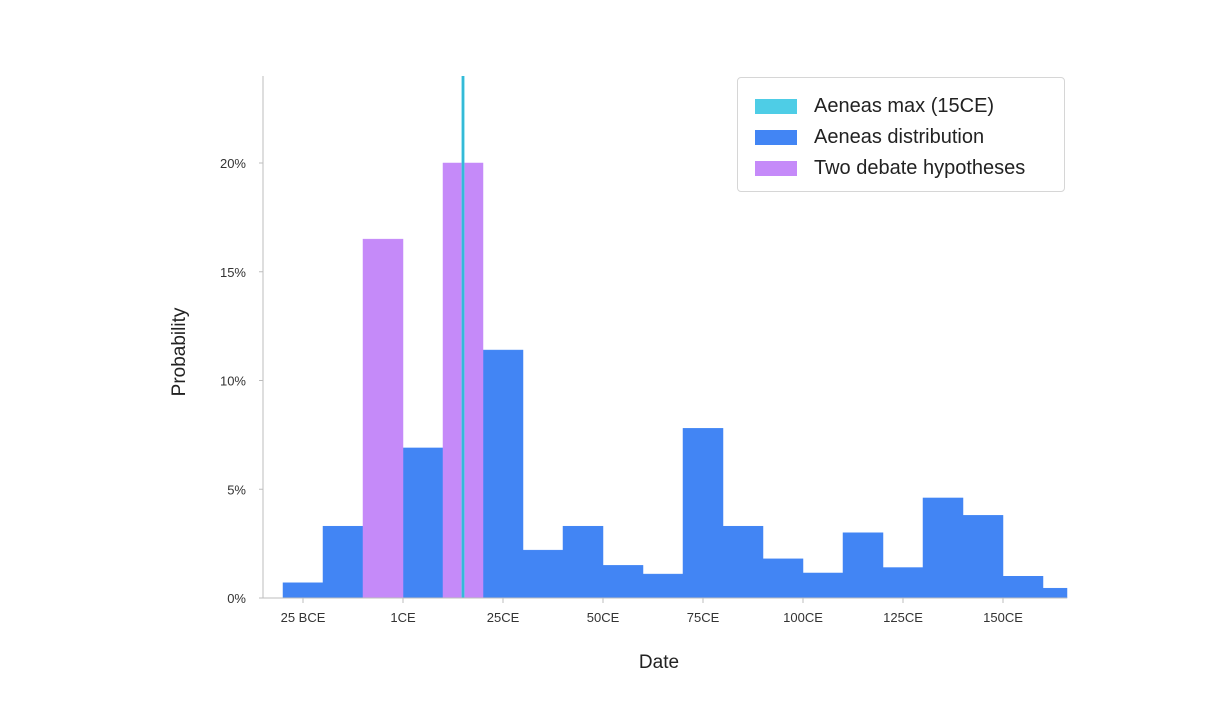 The width and height of the screenshot is (1232, 715). Describe the element at coordinates (236, 598) in the screenshot. I see `y-tick-label: 0%` at that location.